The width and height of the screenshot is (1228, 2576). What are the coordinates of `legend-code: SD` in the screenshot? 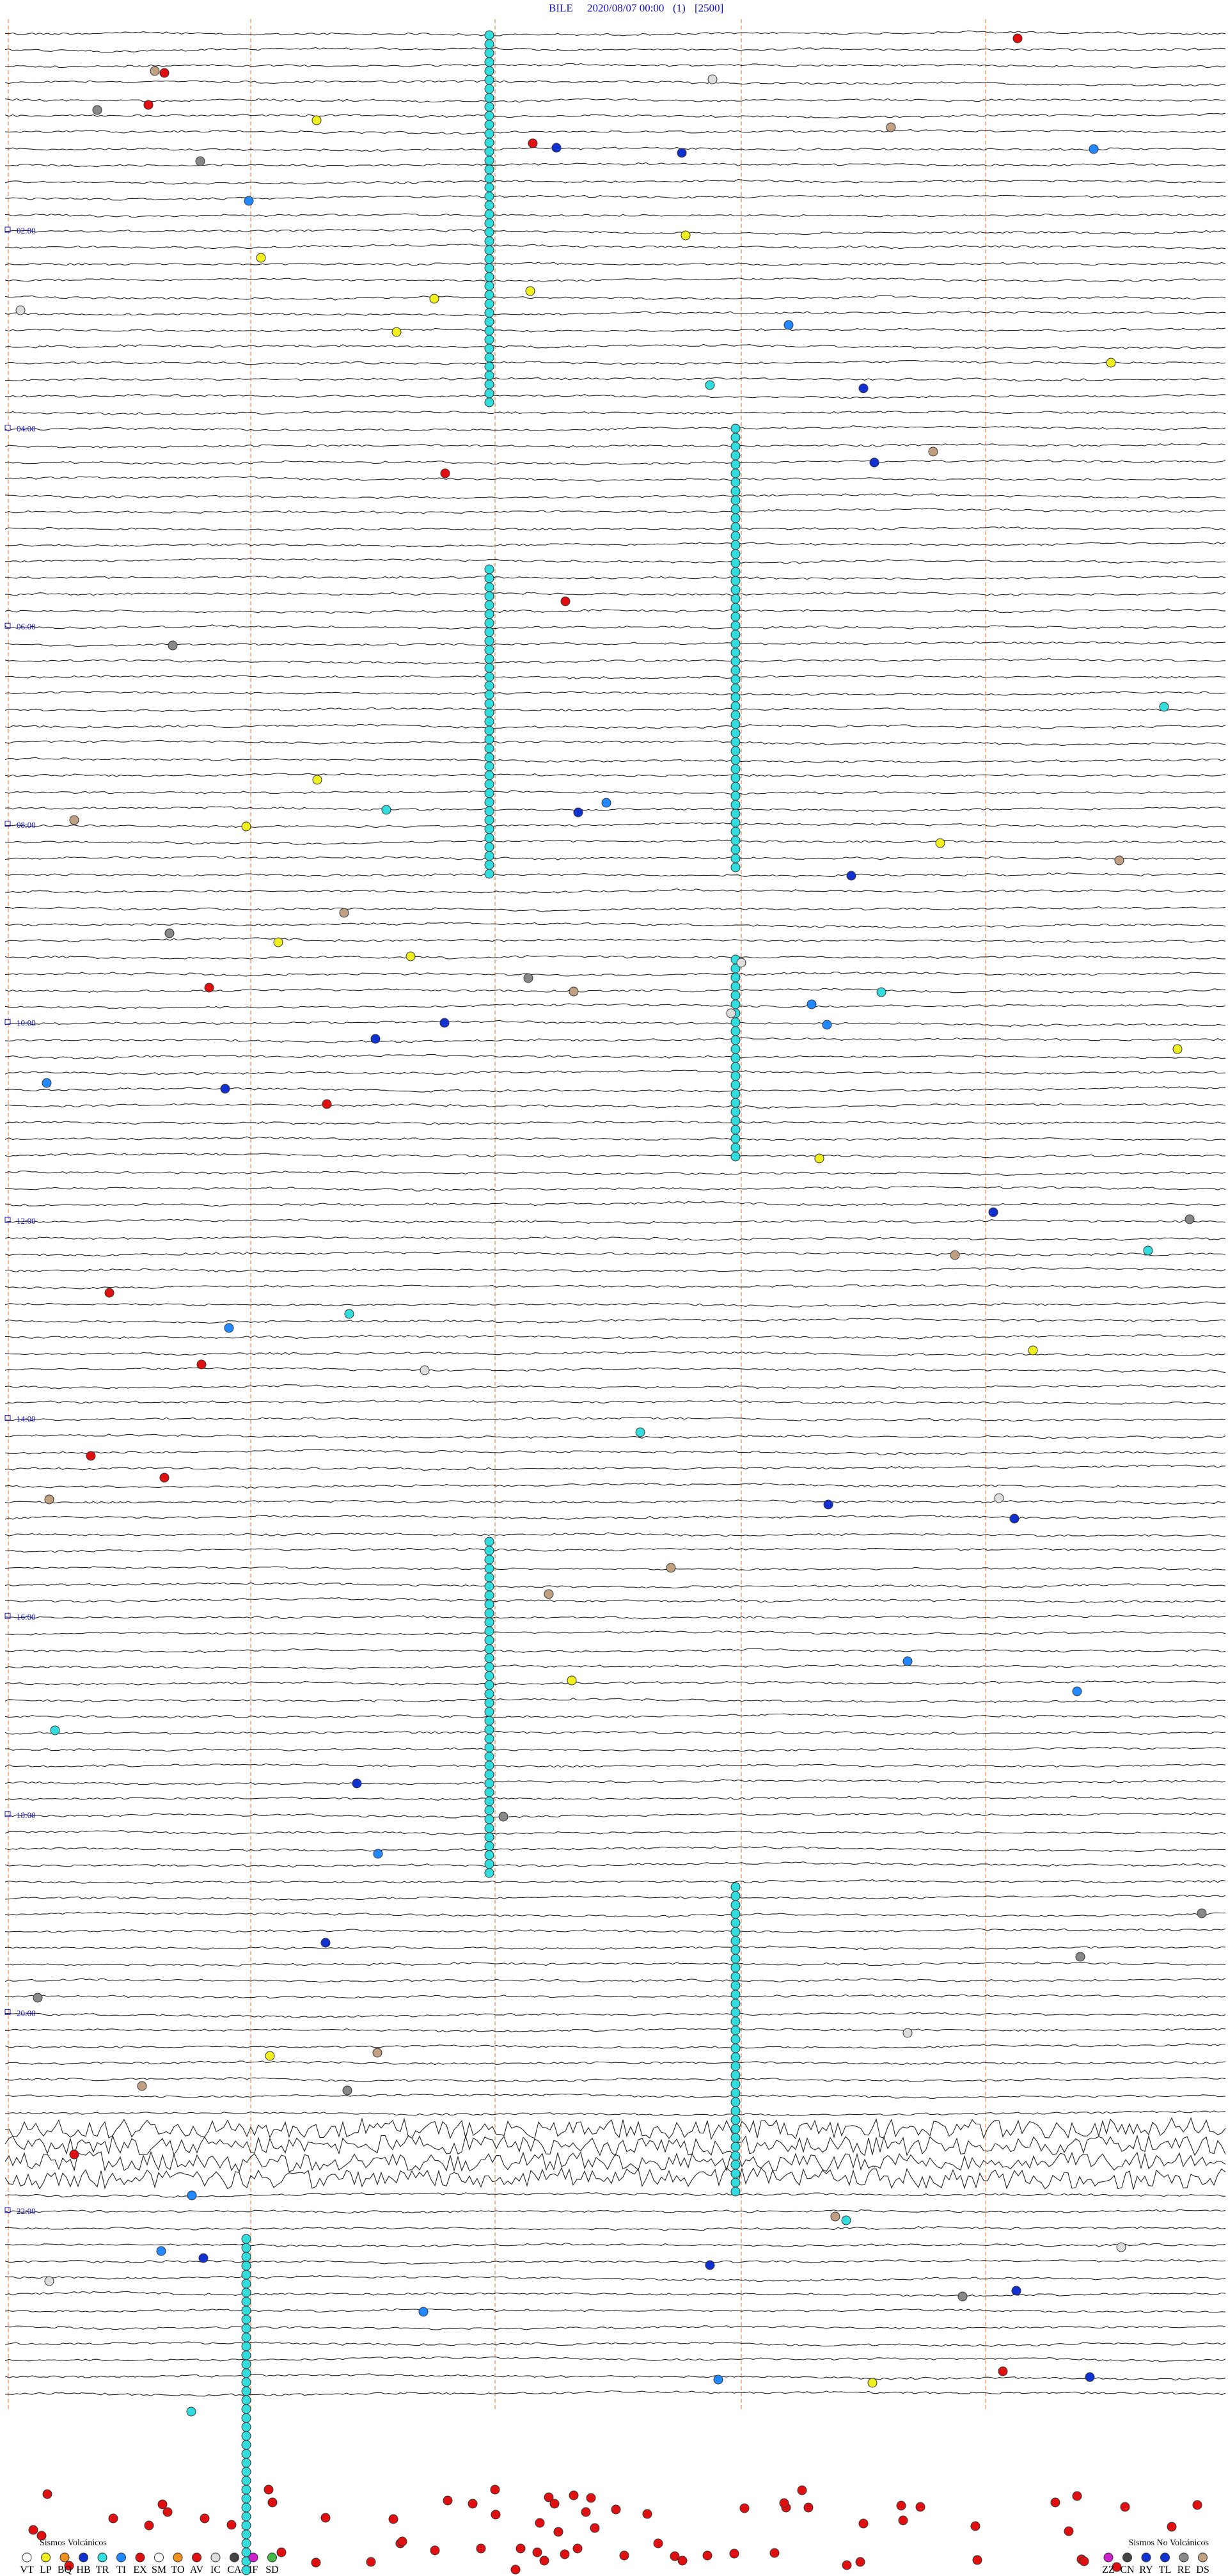 It's located at (271, 2569).